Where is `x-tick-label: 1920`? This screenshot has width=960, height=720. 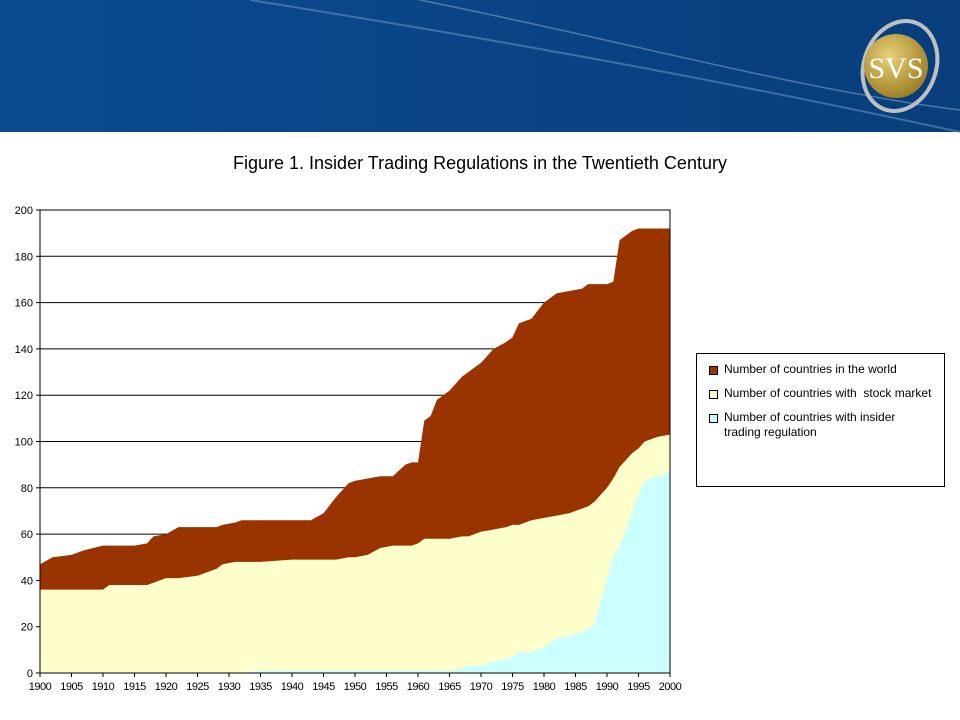
x-tick-label: 1920 is located at coordinates (166, 687).